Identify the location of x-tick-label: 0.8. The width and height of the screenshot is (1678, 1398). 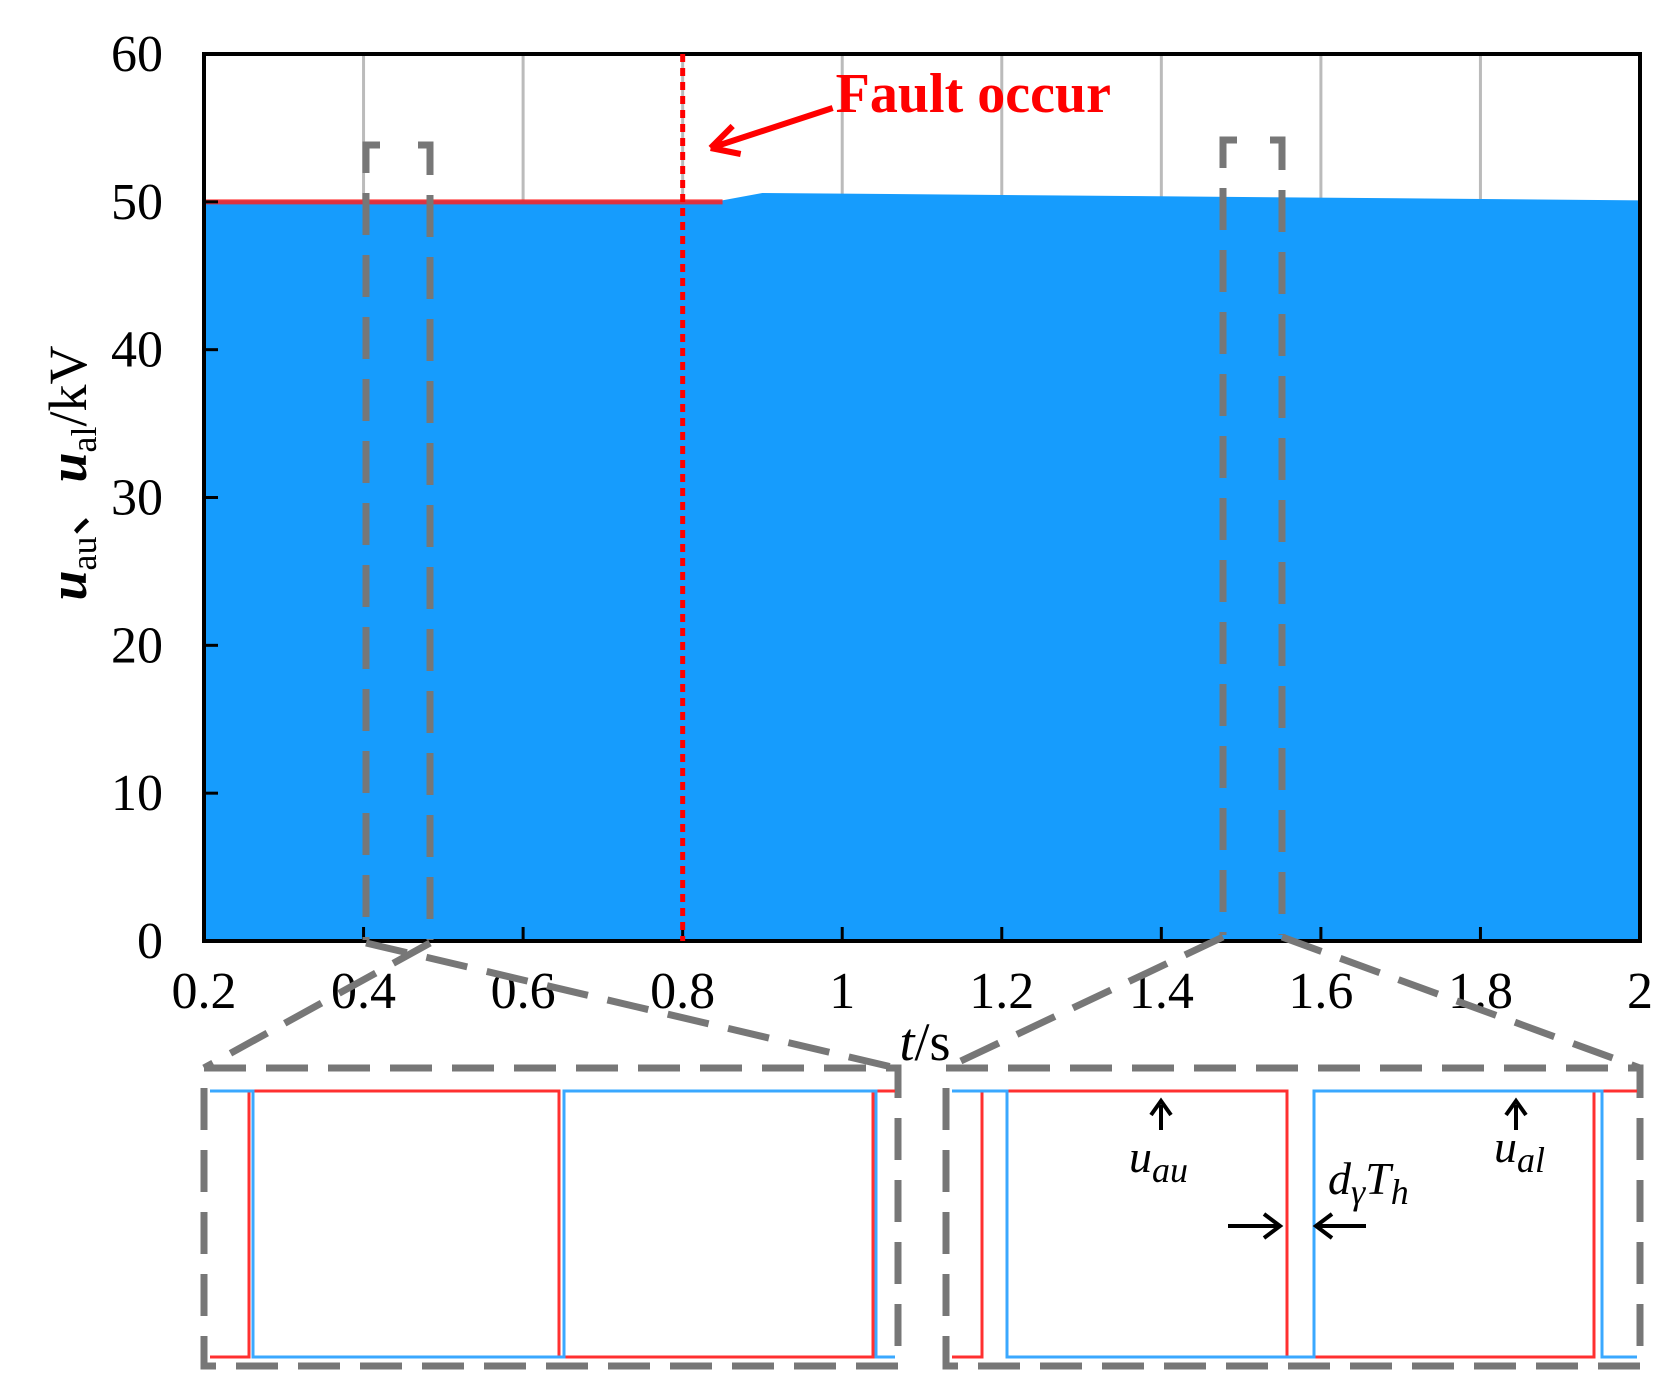
(682, 991).